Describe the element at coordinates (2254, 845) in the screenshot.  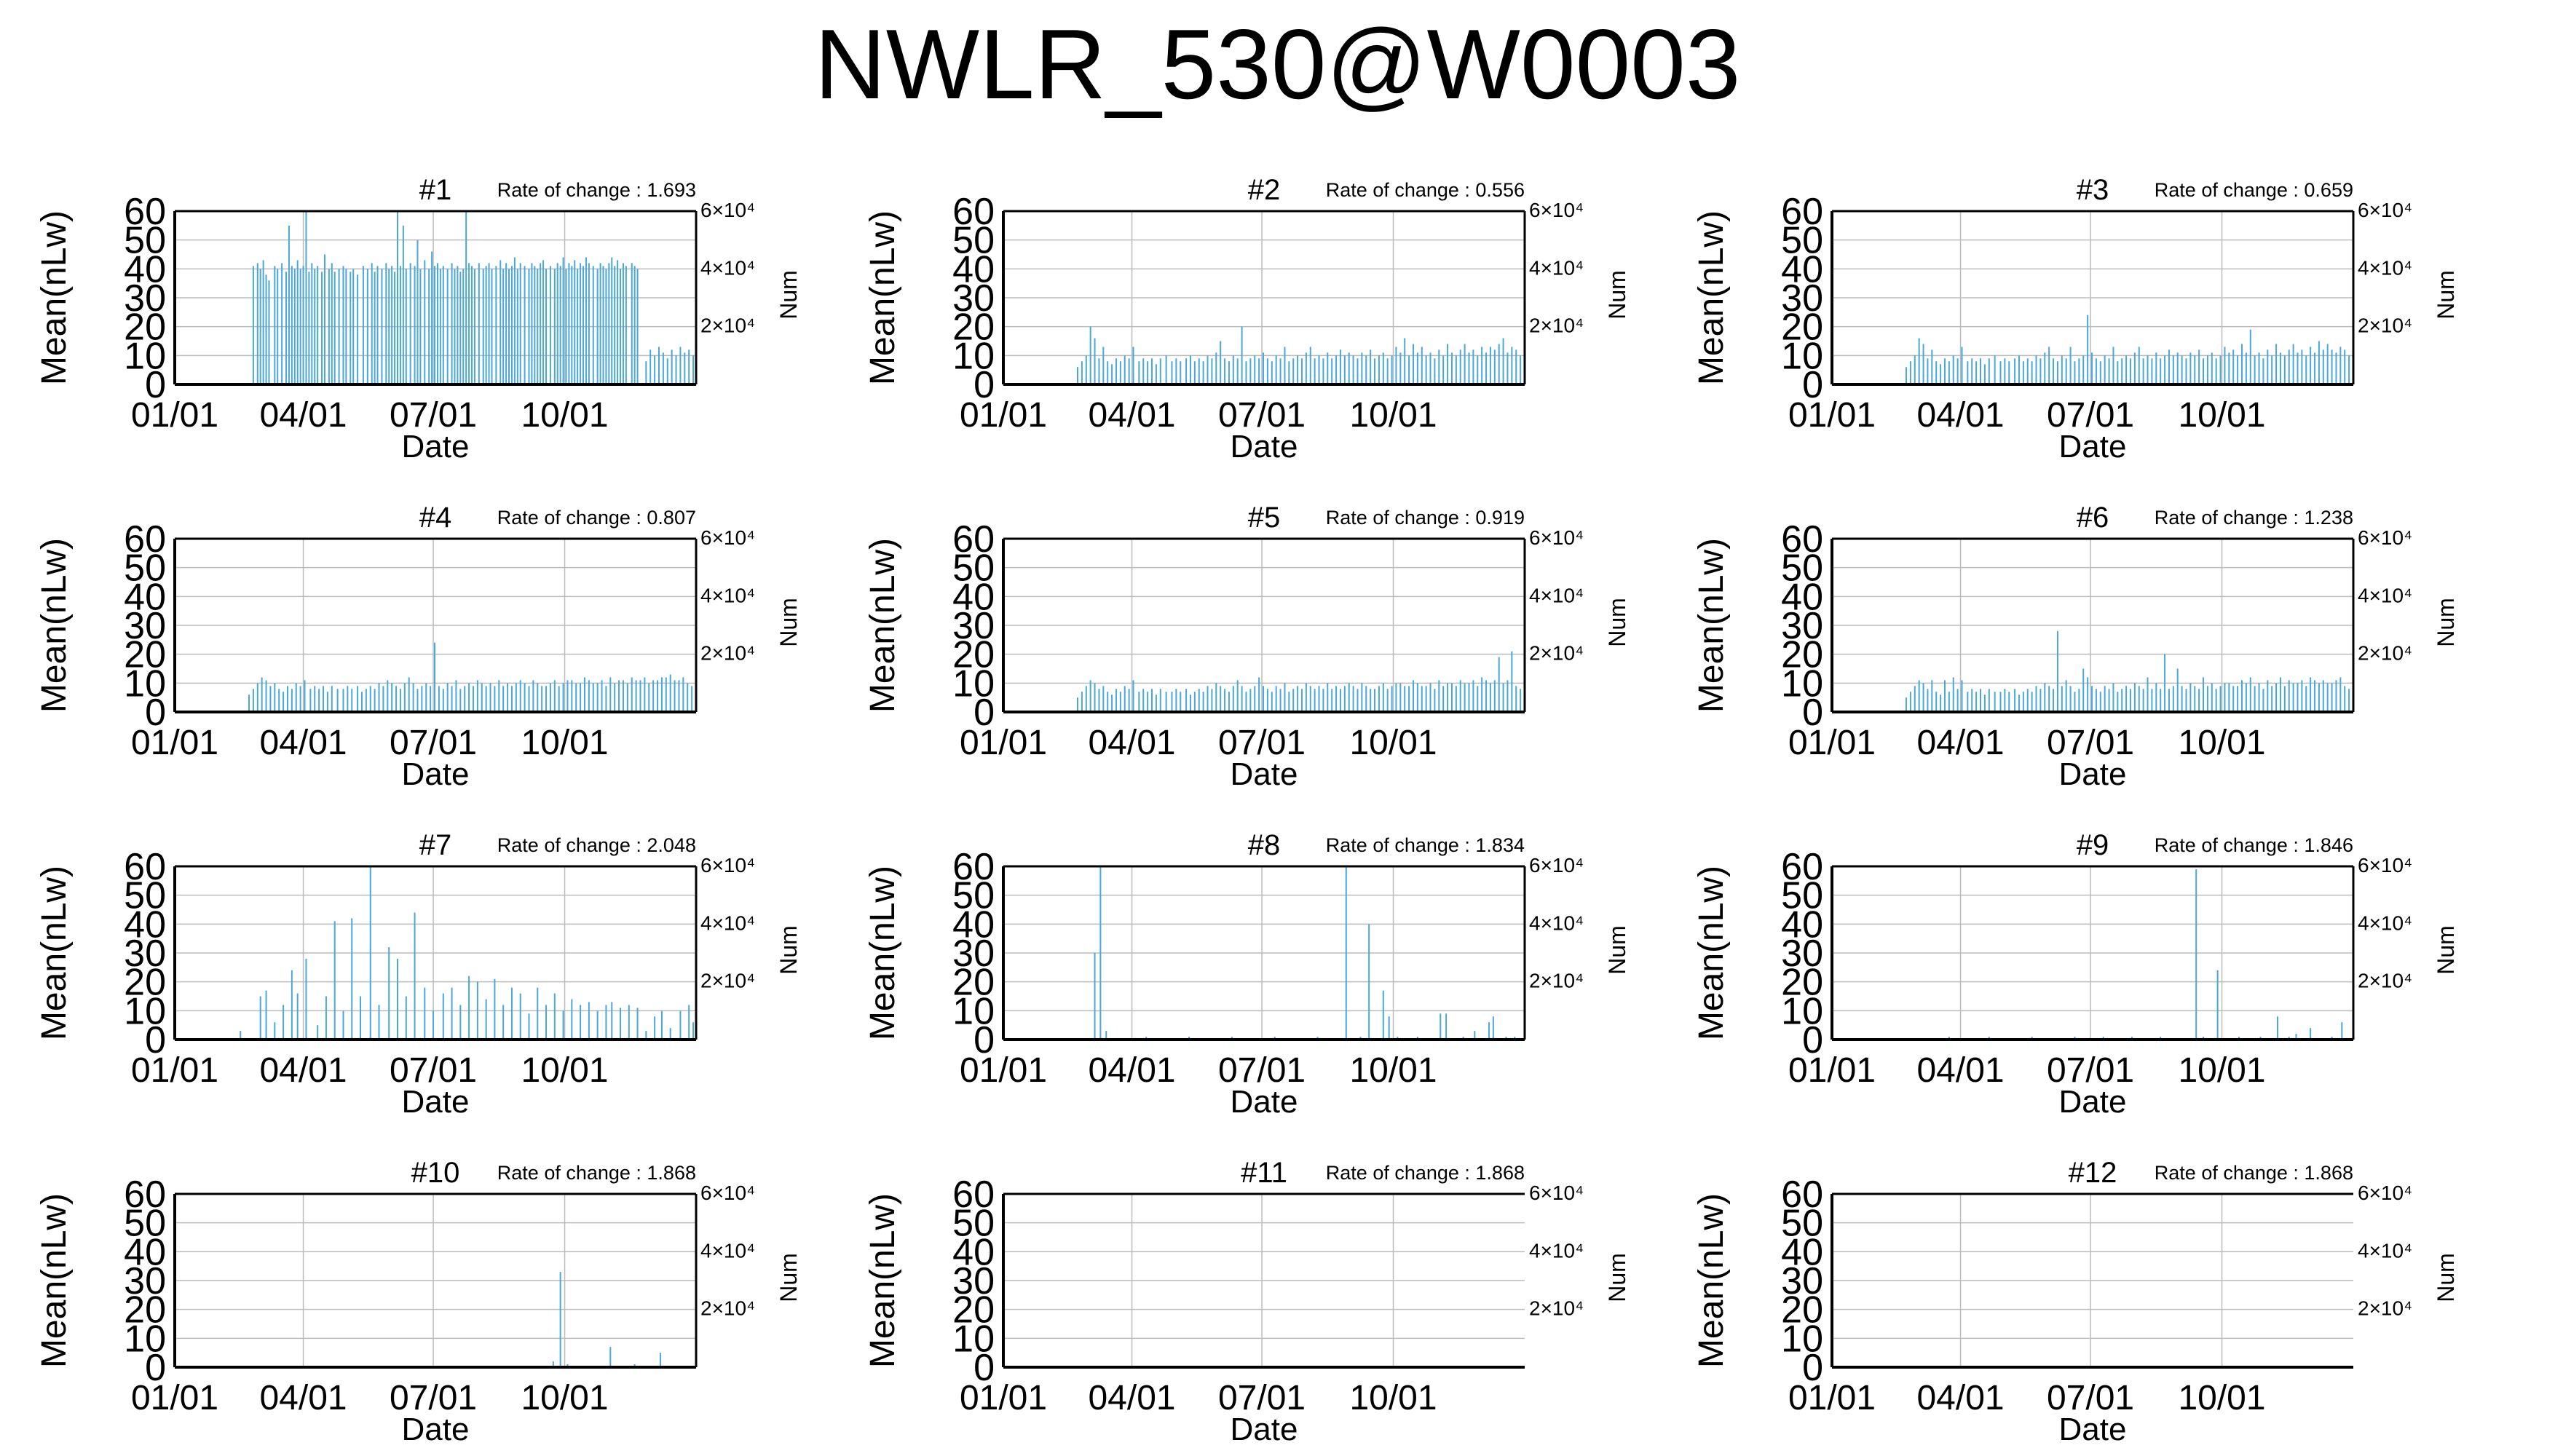
I see `rate-of-change-label: Rate of change : 1.846` at that location.